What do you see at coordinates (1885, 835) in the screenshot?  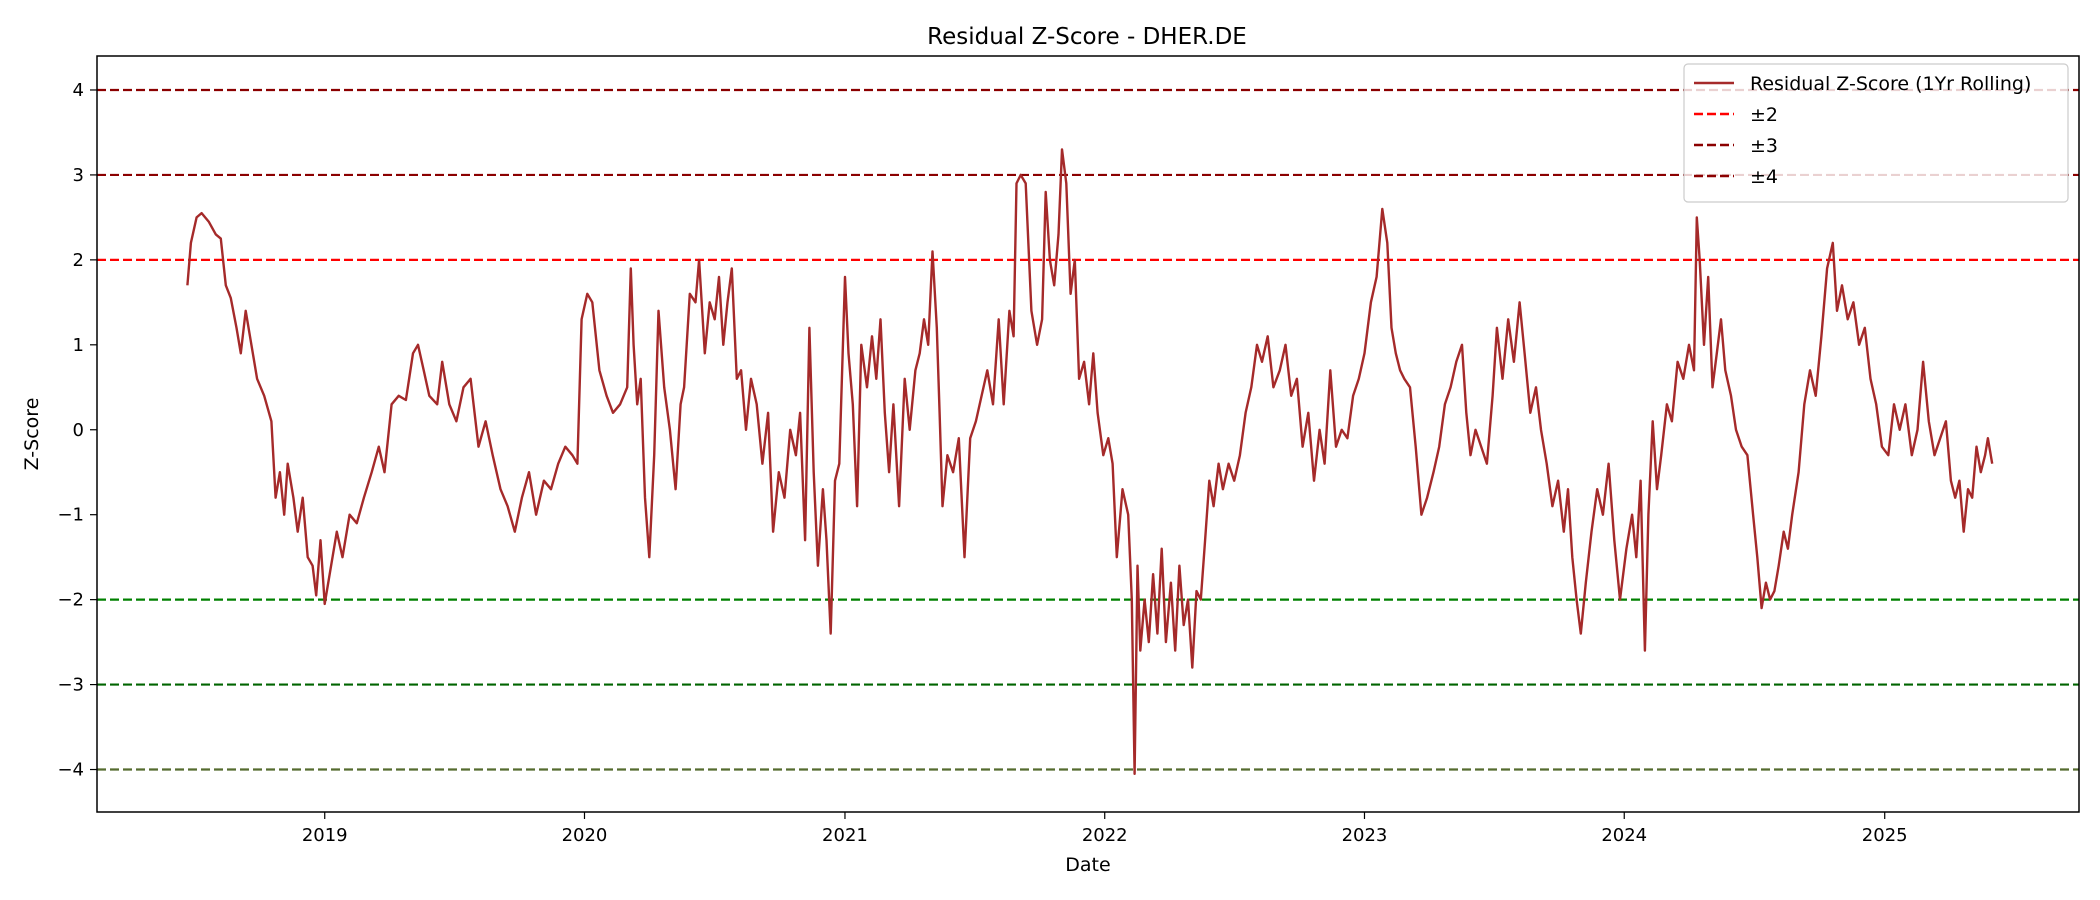 I see `x-tick-label: 2025` at bounding box center [1885, 835].